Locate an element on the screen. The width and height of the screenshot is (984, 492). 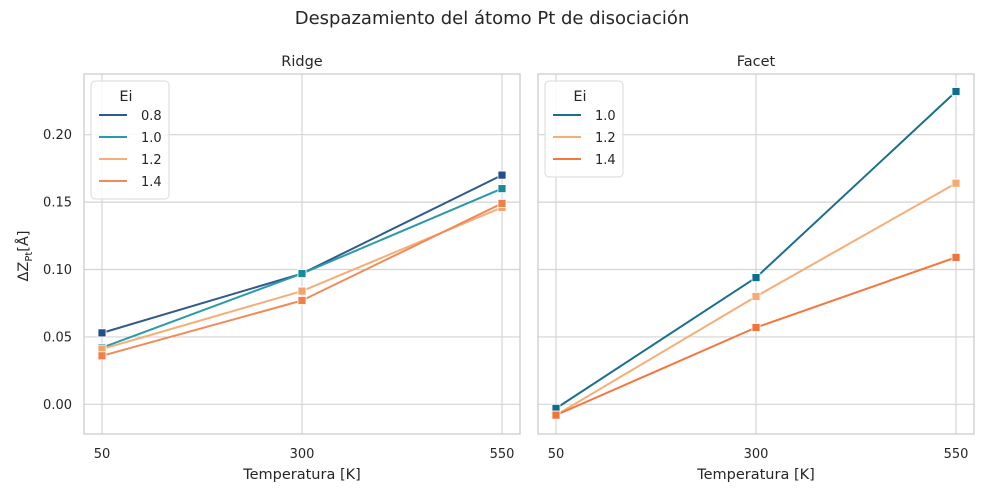
y-tick-label: 0.15 is located at coordinates (57, 203).